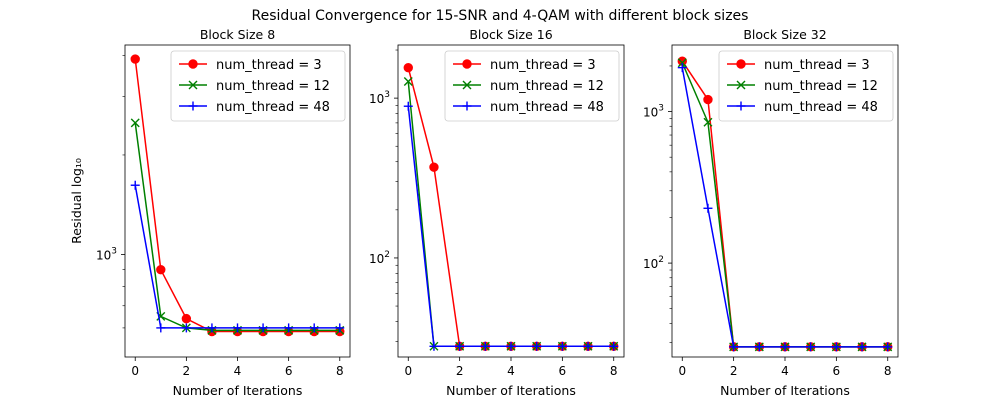  What do you see at coordinates (76, 201) in the screenshot?
I see `y-axis-label: Residual log₁₀` at bounding box center [76, 201].